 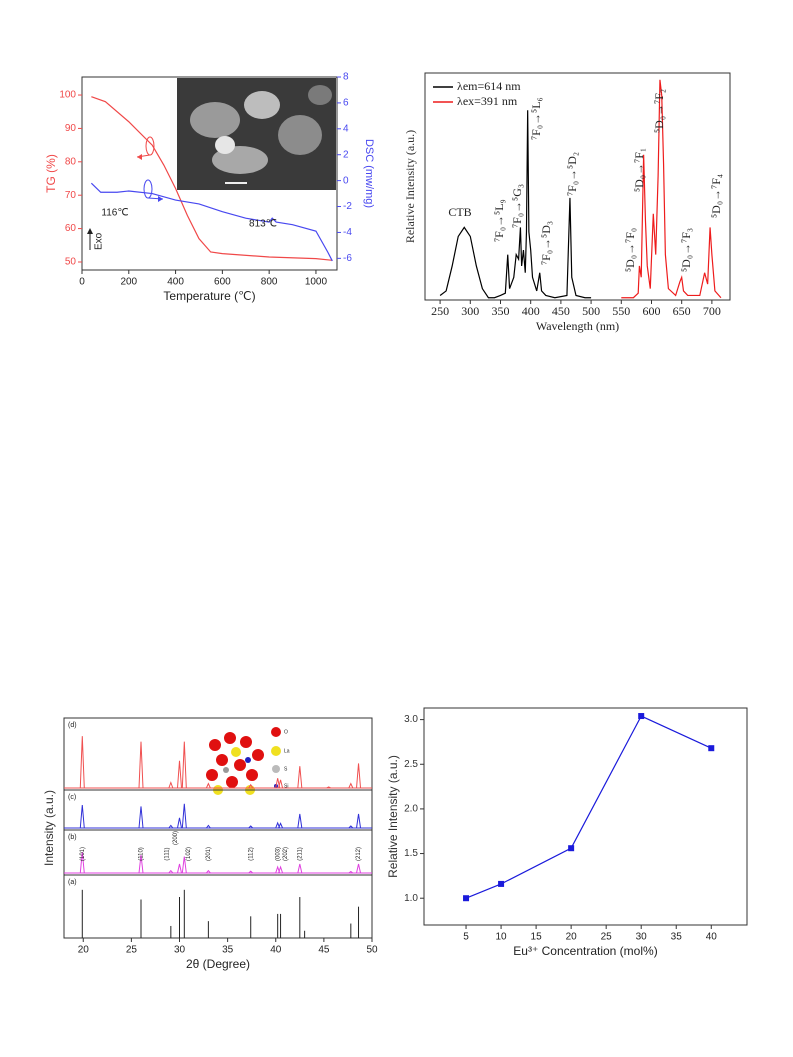 I want to click on y-tick-label: 2.0, so click(x=411, y=809).